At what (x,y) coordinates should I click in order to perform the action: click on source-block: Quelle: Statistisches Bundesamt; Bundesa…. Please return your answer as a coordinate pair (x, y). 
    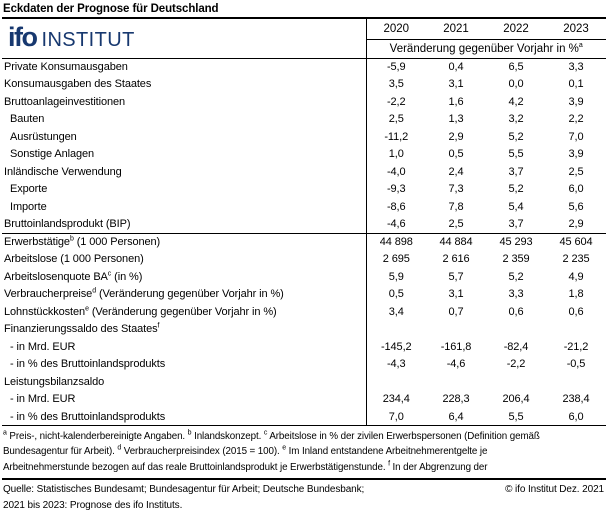
    Looking at the image, I should click on (304, 496).